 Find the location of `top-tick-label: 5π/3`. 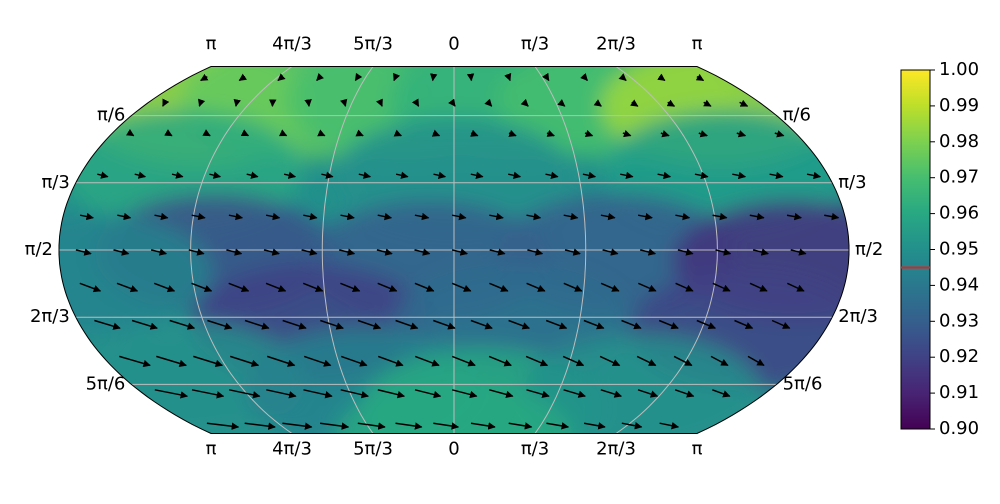

top-tick-label: 5π/3 is located at coordinates (373, 44).